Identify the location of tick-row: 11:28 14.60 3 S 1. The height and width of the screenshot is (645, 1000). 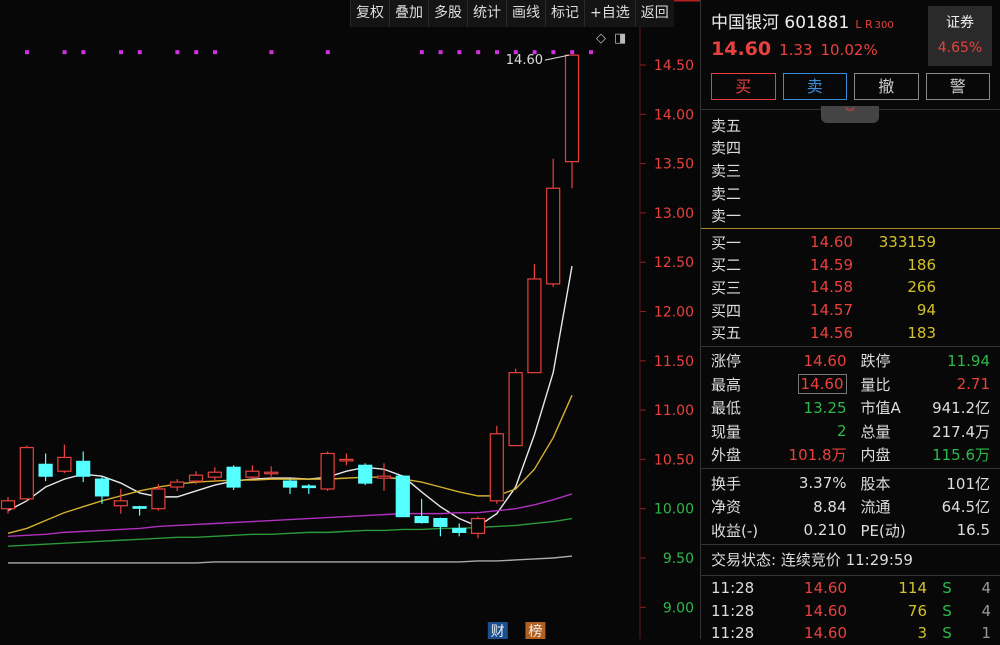
(850, 633).